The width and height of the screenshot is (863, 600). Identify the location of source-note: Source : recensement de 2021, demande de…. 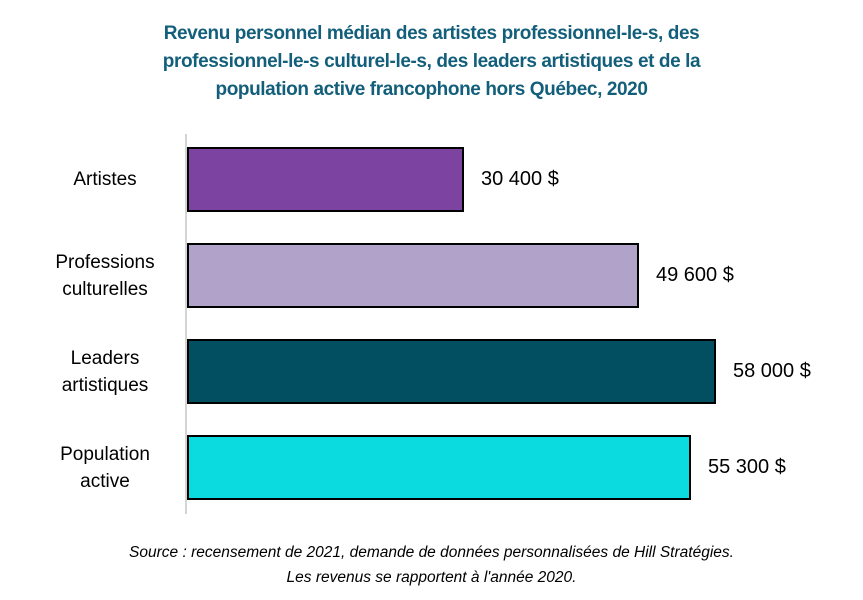
(431, 565).